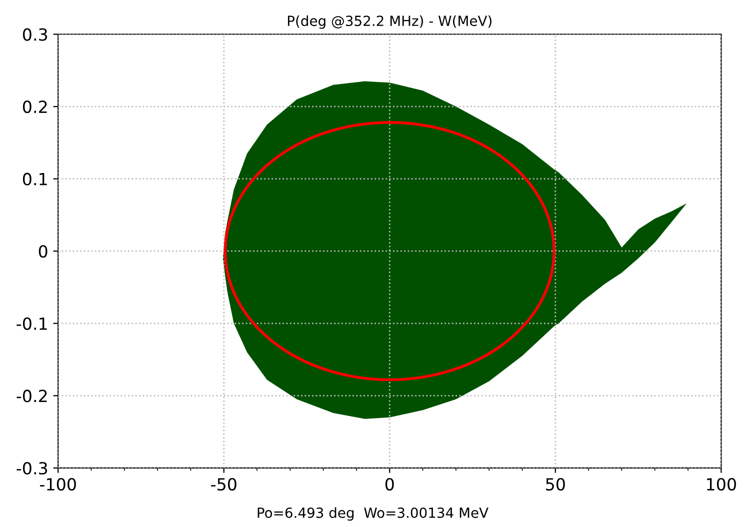  What do you see at coordinates (389, 484) in the screenshot?
I see `x-tick-label: 0` at bounding box center [389, 484].